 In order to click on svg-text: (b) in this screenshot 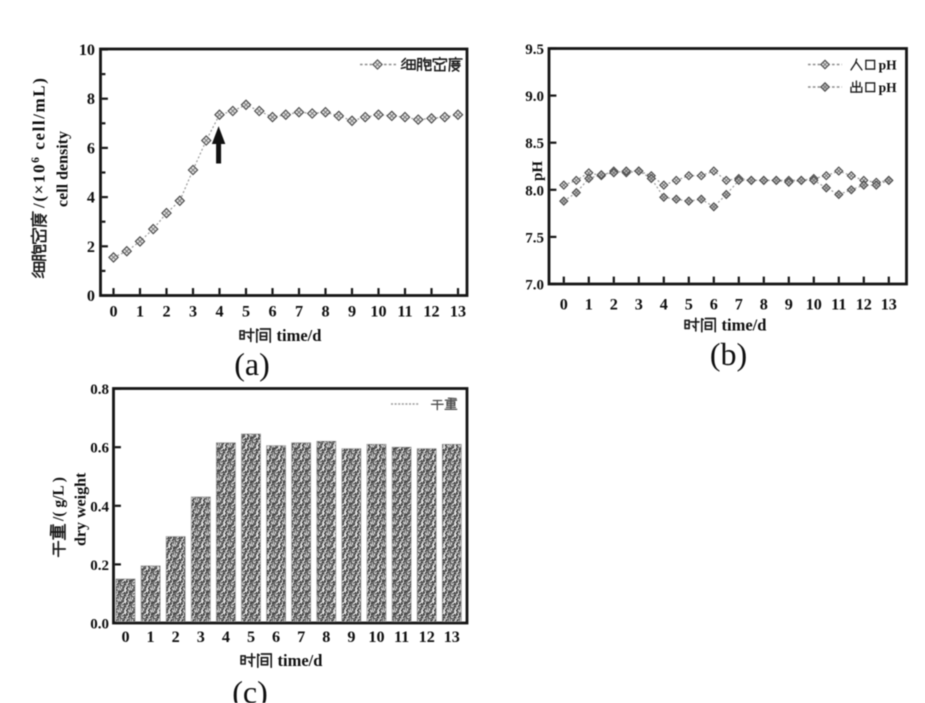, I will do `click(728, 354)`.